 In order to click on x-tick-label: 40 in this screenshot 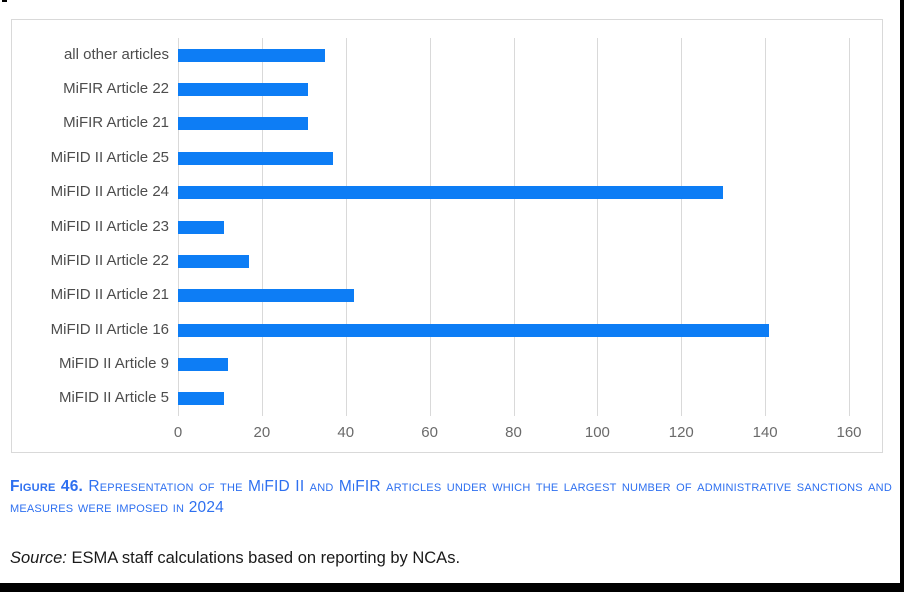, I will do `click(346, 432)`.